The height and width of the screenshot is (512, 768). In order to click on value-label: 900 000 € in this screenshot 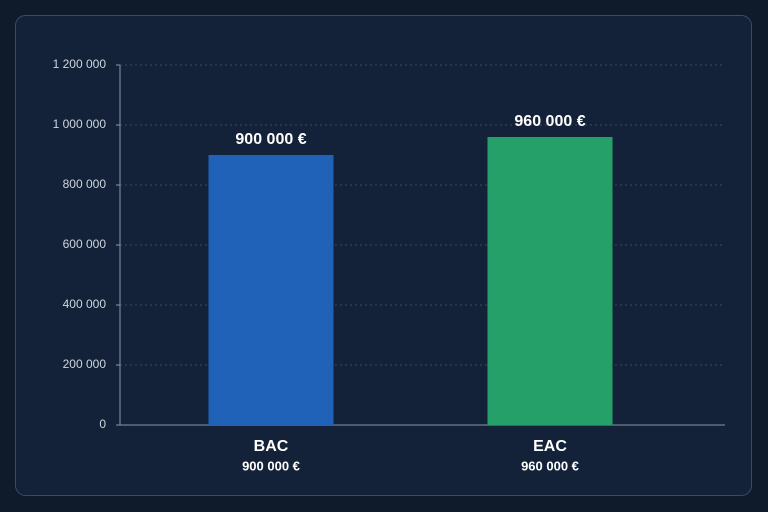, I will do `click(270, 139)`.